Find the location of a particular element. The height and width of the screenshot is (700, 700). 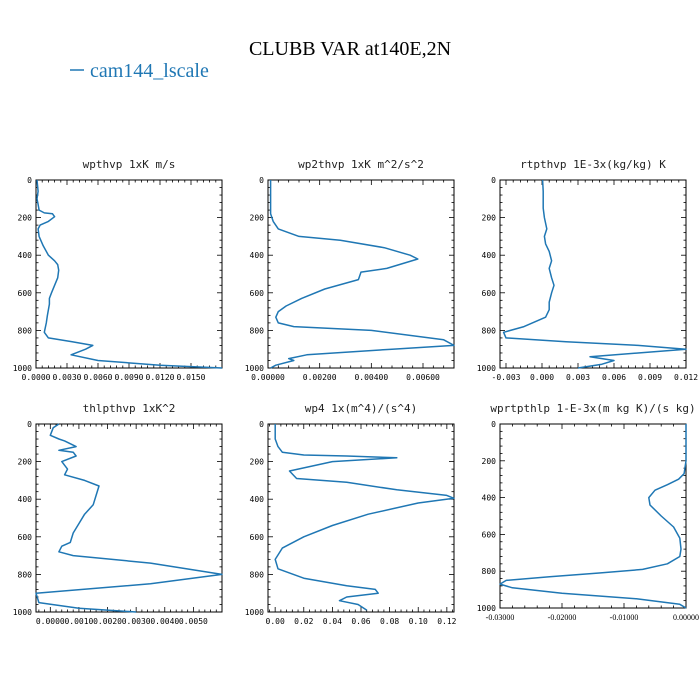

legend: cam144_lscale is located at coordinates (139, 71).